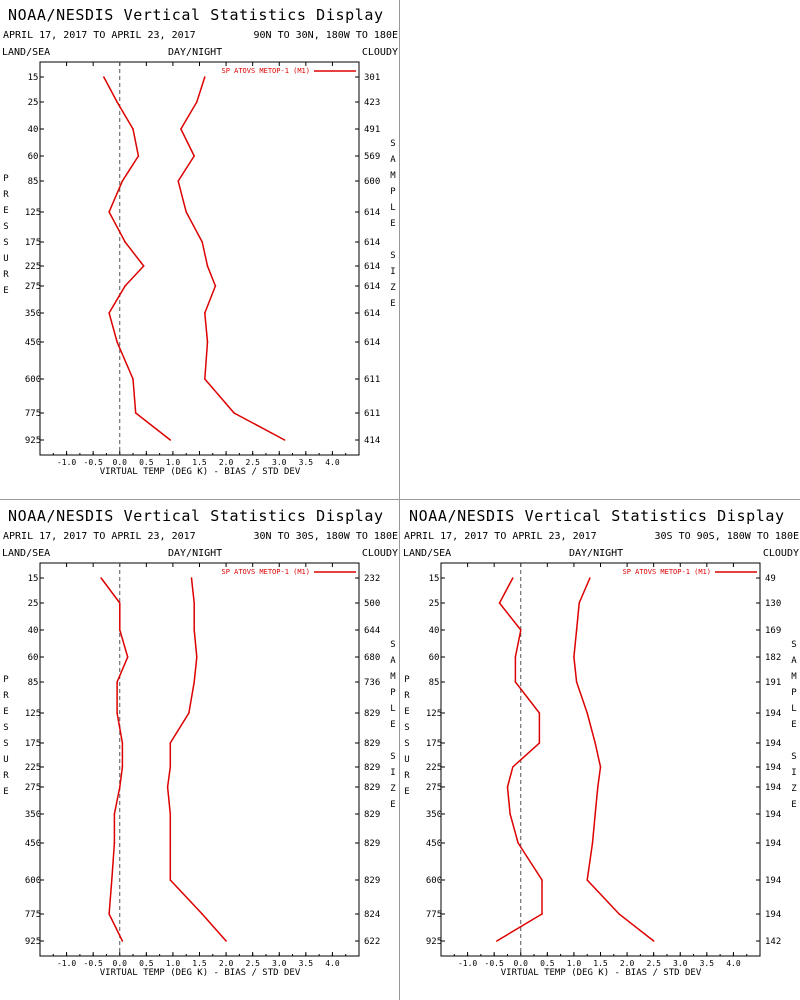 Image resolution: width=800 pixels, height=1000 pixels. Describe the element at coordinates (33, 604) in the screenshot. I see `pressure-tick-label: 25` at that location.